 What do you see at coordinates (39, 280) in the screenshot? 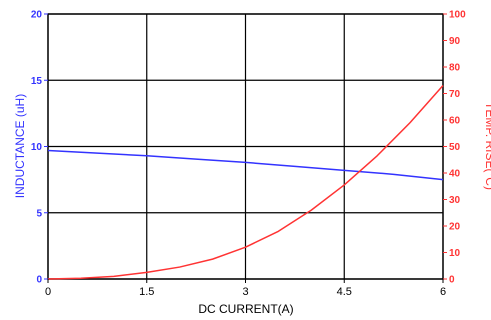
I see `left-tick-label: 0` at bounding box center [39, 280].